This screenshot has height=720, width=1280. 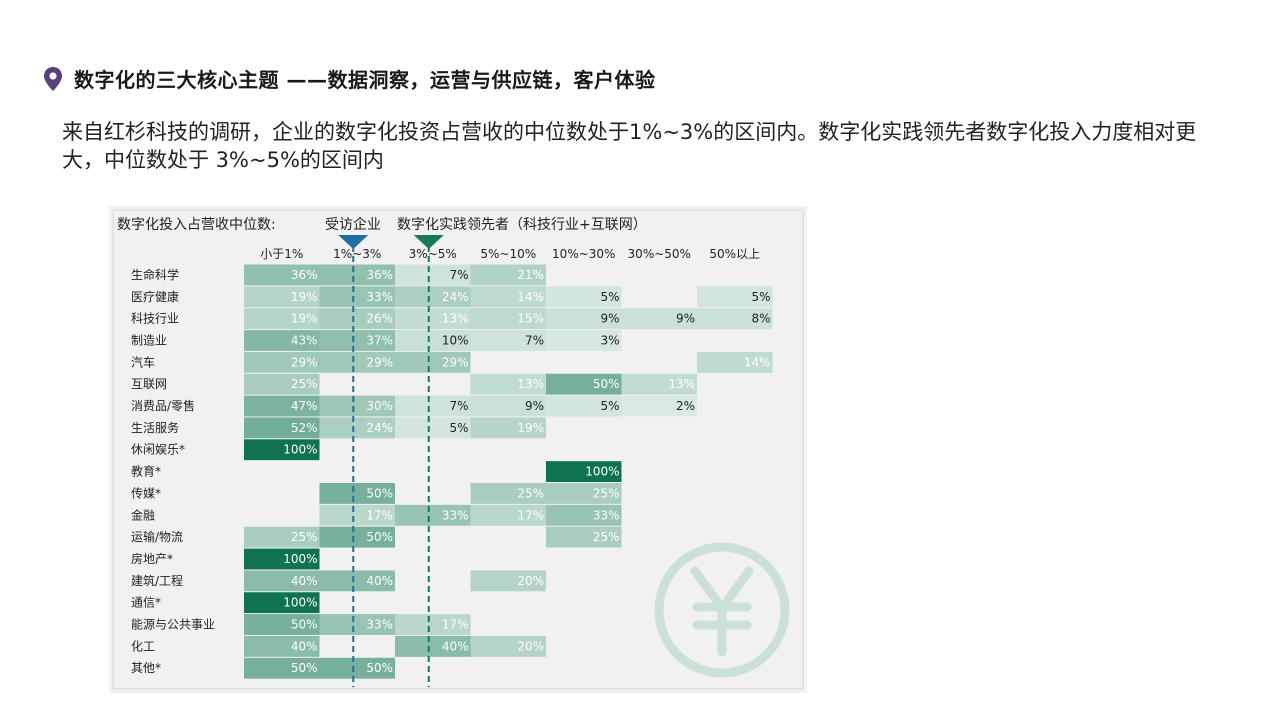 I want to click on row-label: 其他*, so click(x=146, y=668).